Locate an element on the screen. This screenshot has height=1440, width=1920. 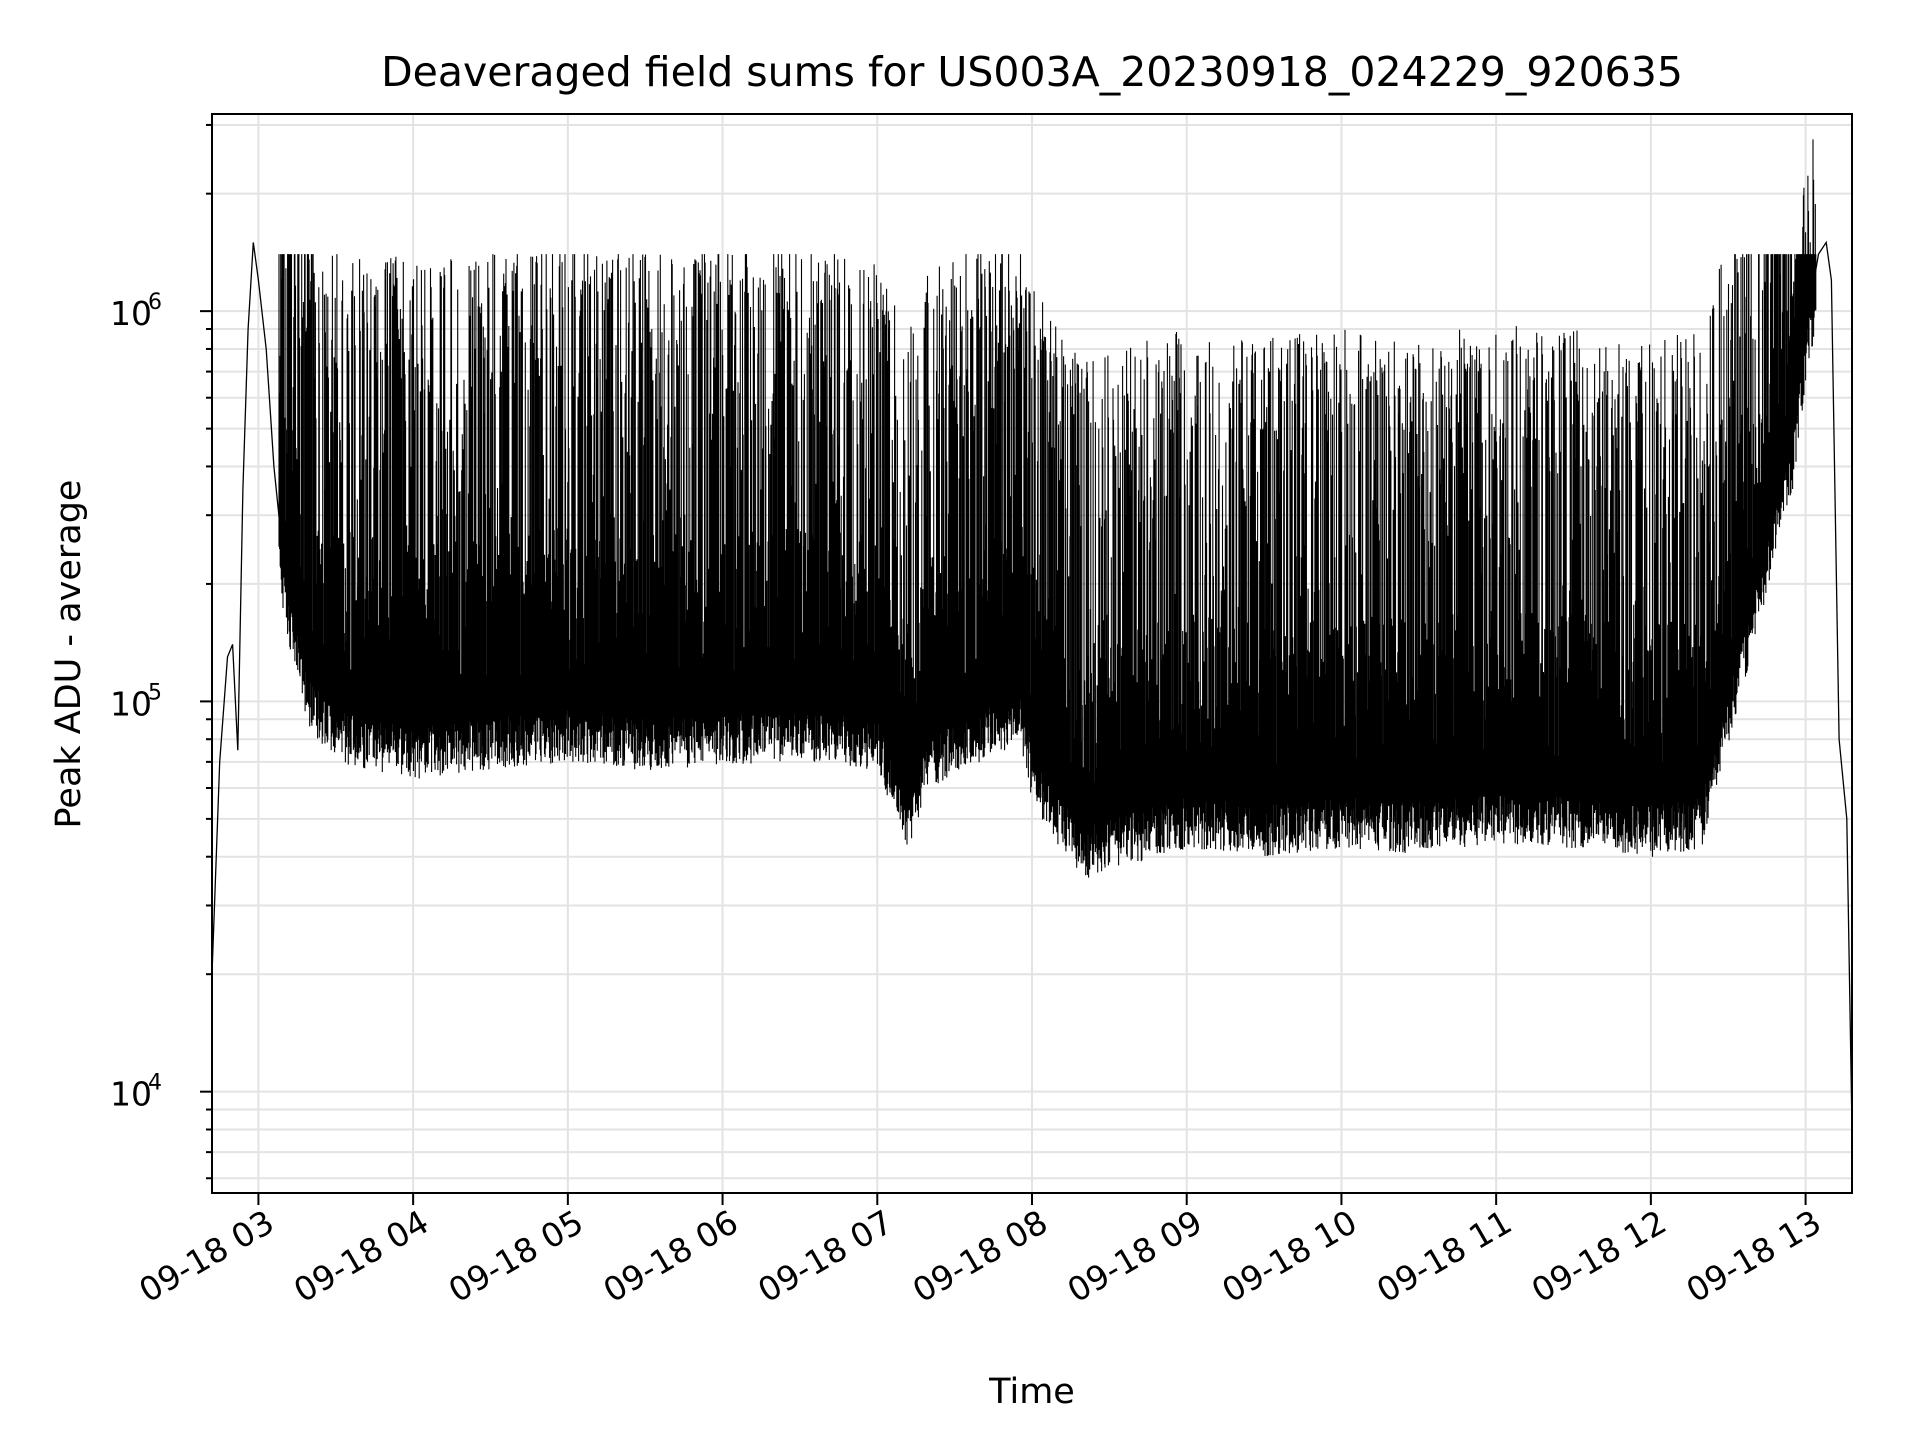
y-tick-exponent: 5 is located at coordinates (155, 692).